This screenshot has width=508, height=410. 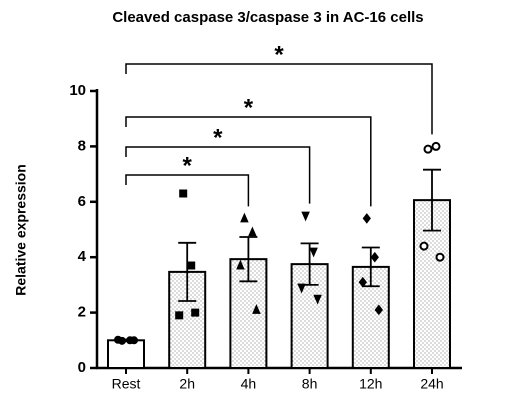 What do you see at coordinates (82, 201) in the screenshot?
I see `y-tick-label: 6` at bounding box center [82, 201].